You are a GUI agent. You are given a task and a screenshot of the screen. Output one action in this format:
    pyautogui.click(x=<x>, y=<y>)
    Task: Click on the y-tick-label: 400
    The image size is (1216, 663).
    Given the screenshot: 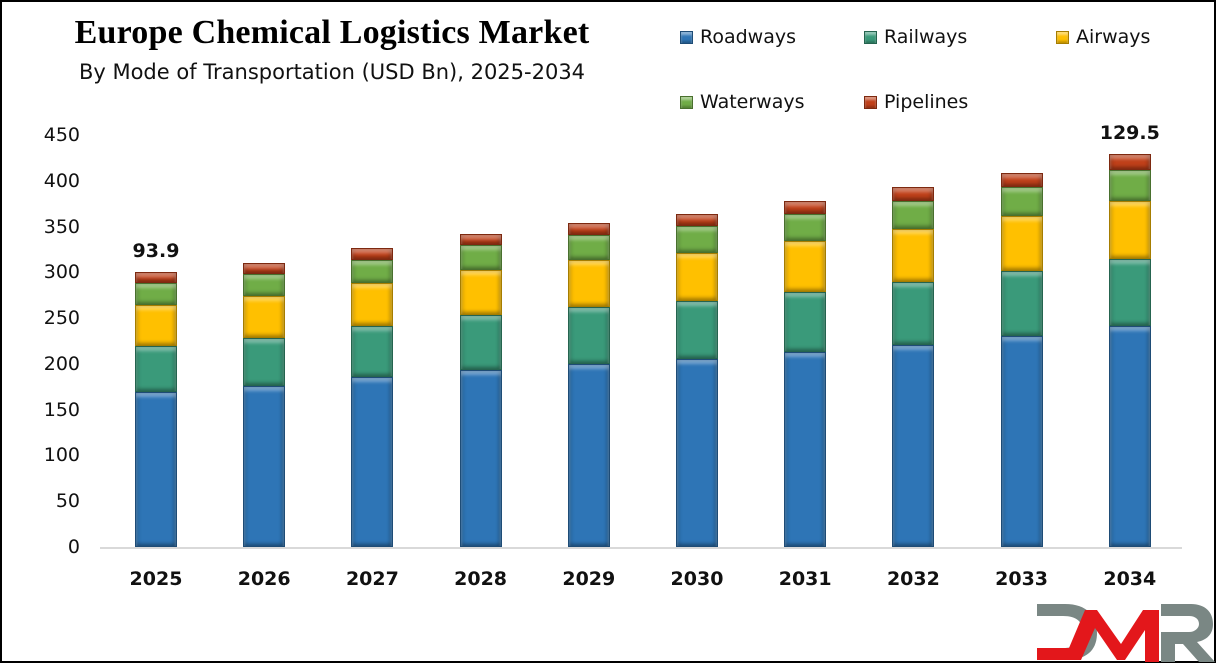 What is the action you would take?
    pyautogui.click(x=61, y=180)
    